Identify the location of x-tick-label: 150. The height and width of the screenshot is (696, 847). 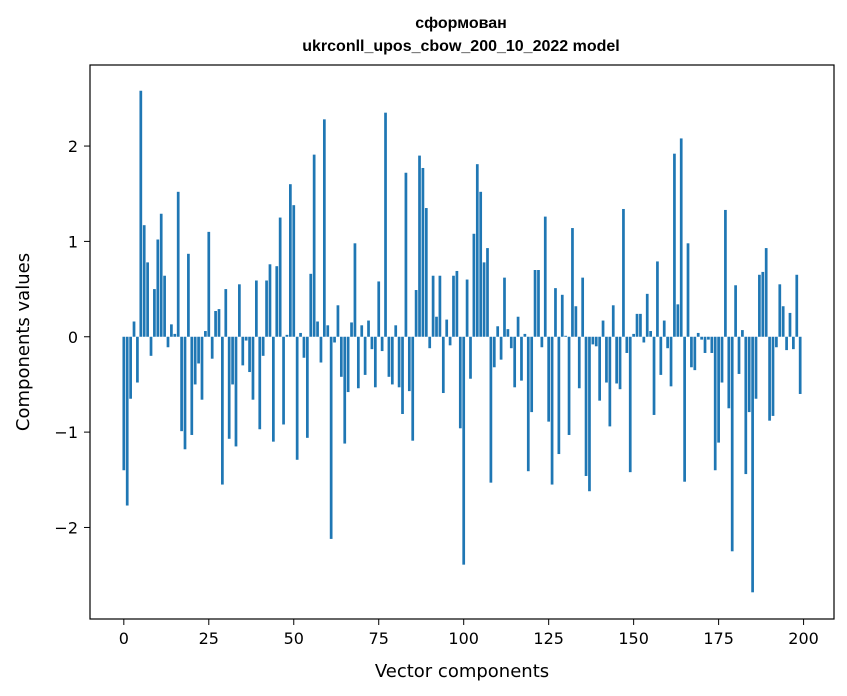
(633, 638).